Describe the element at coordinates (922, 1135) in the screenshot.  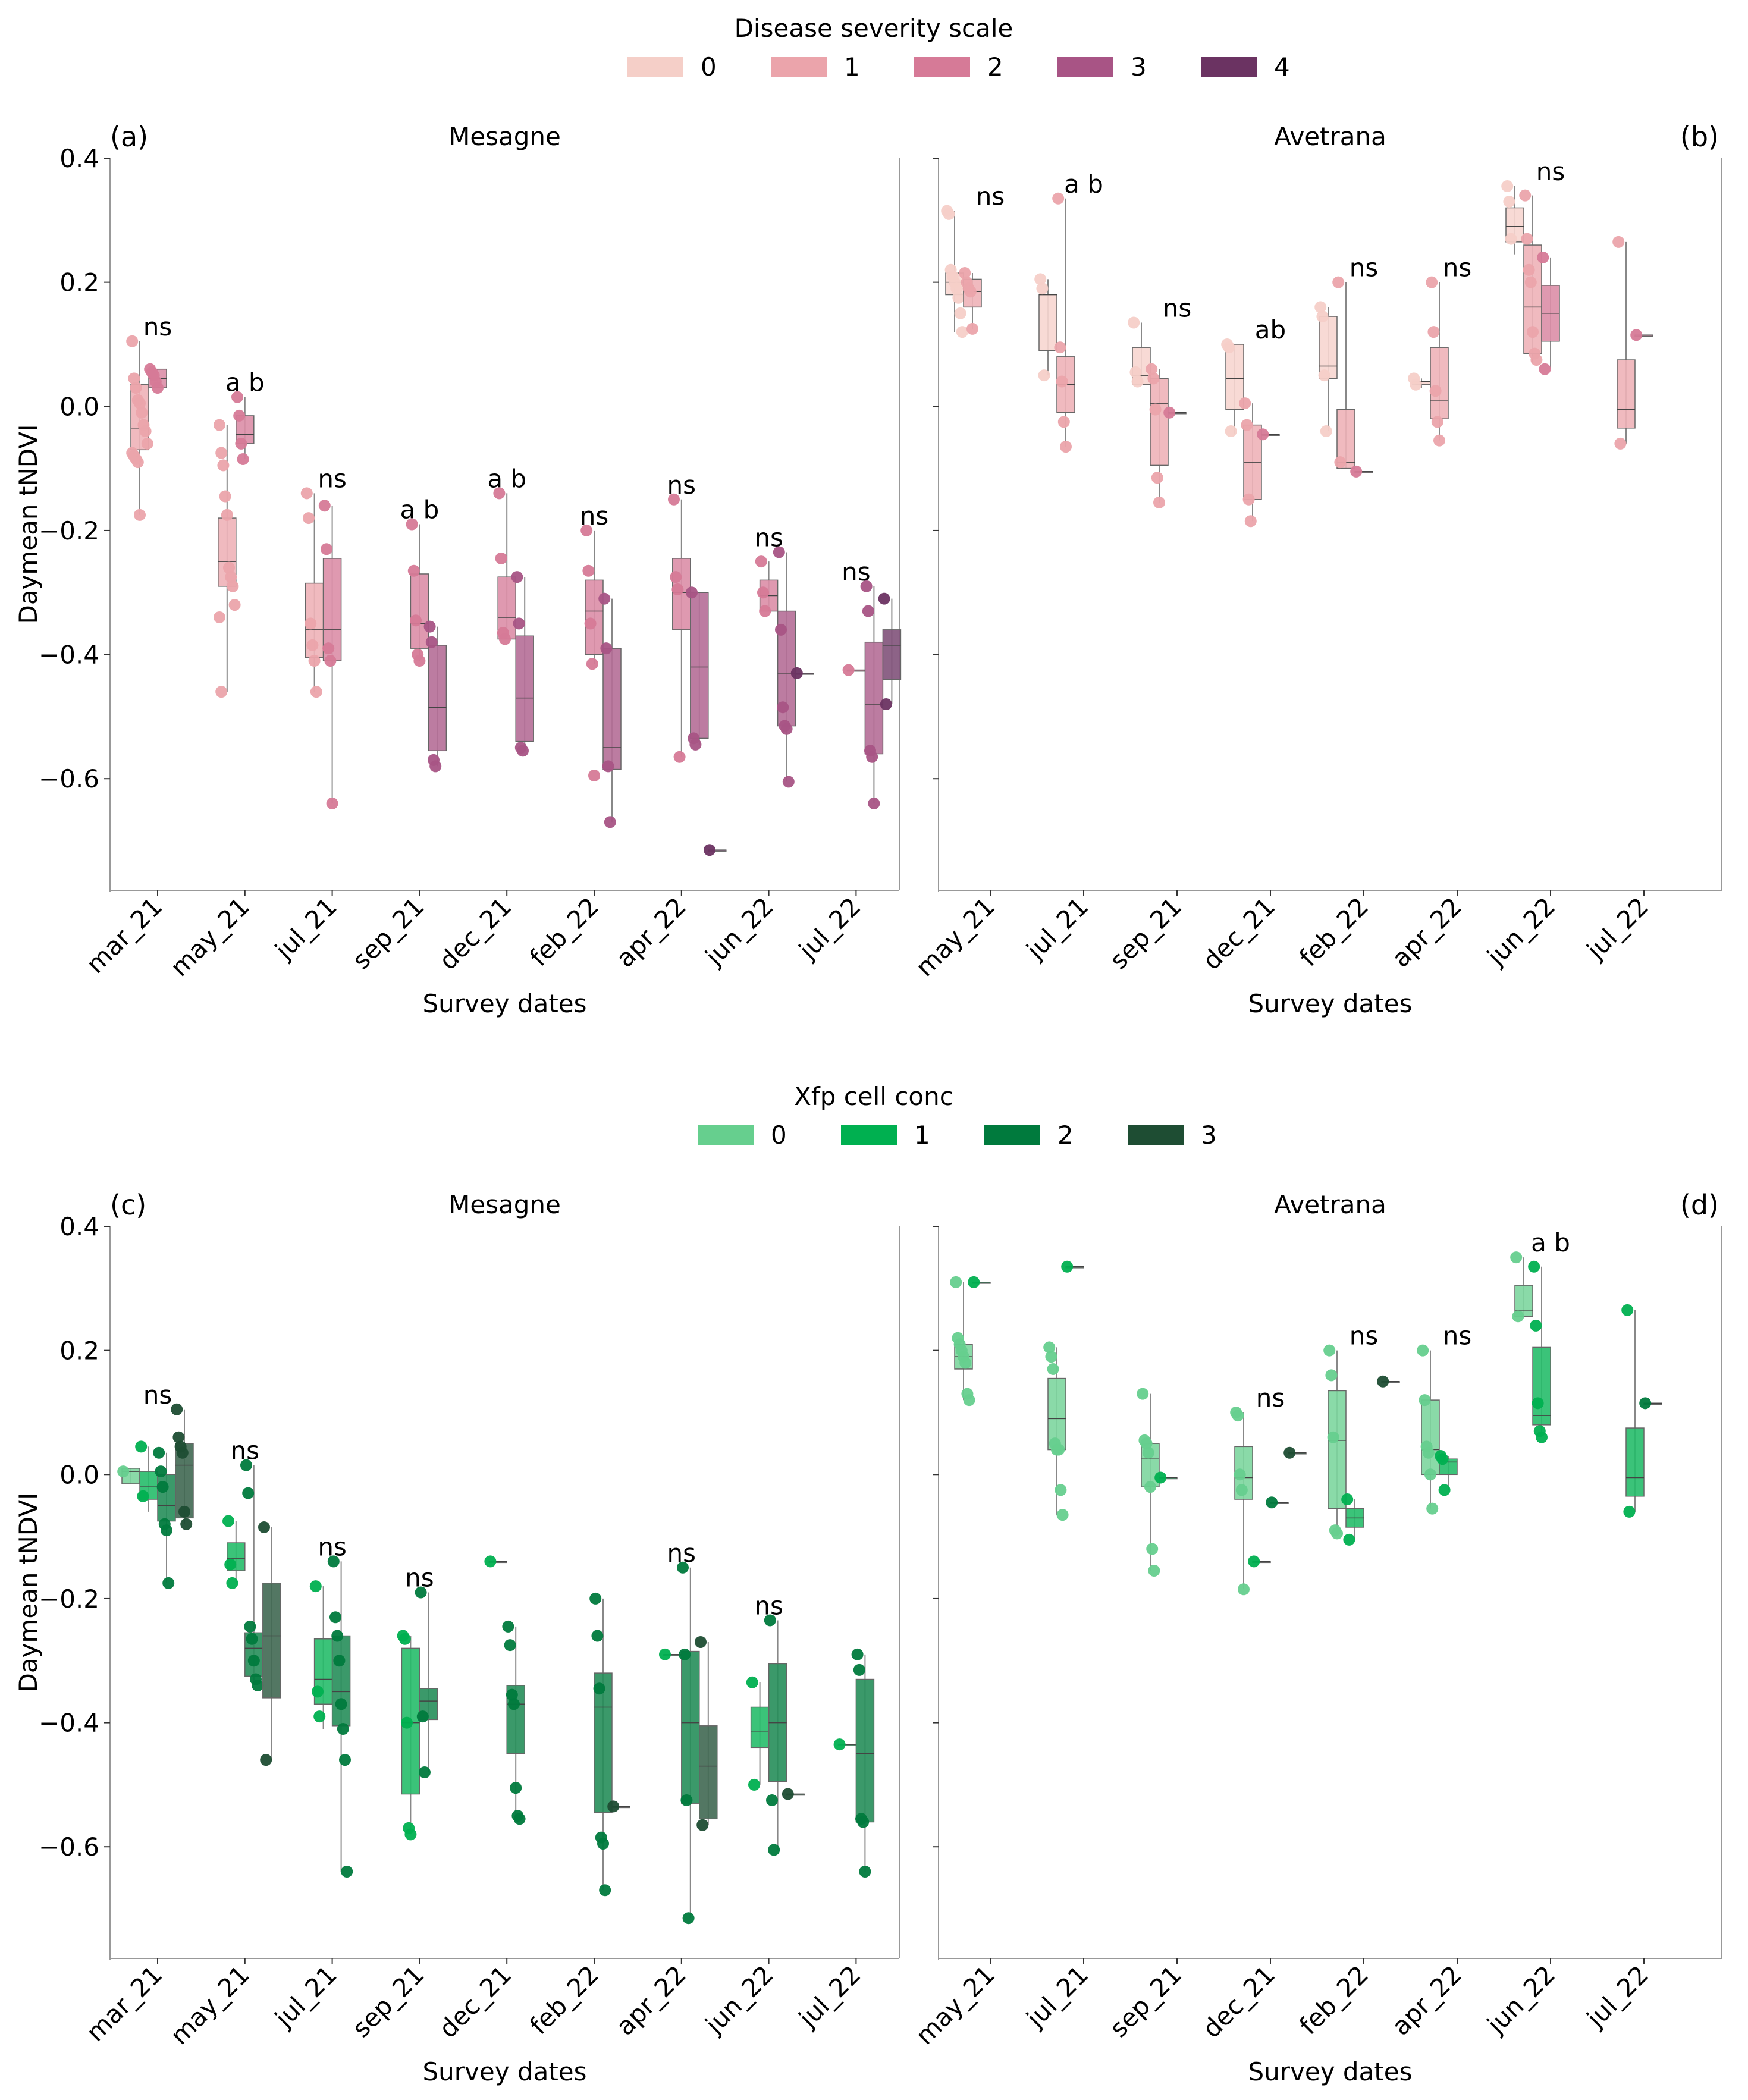
I see `legend-label-1: 1` at that location.